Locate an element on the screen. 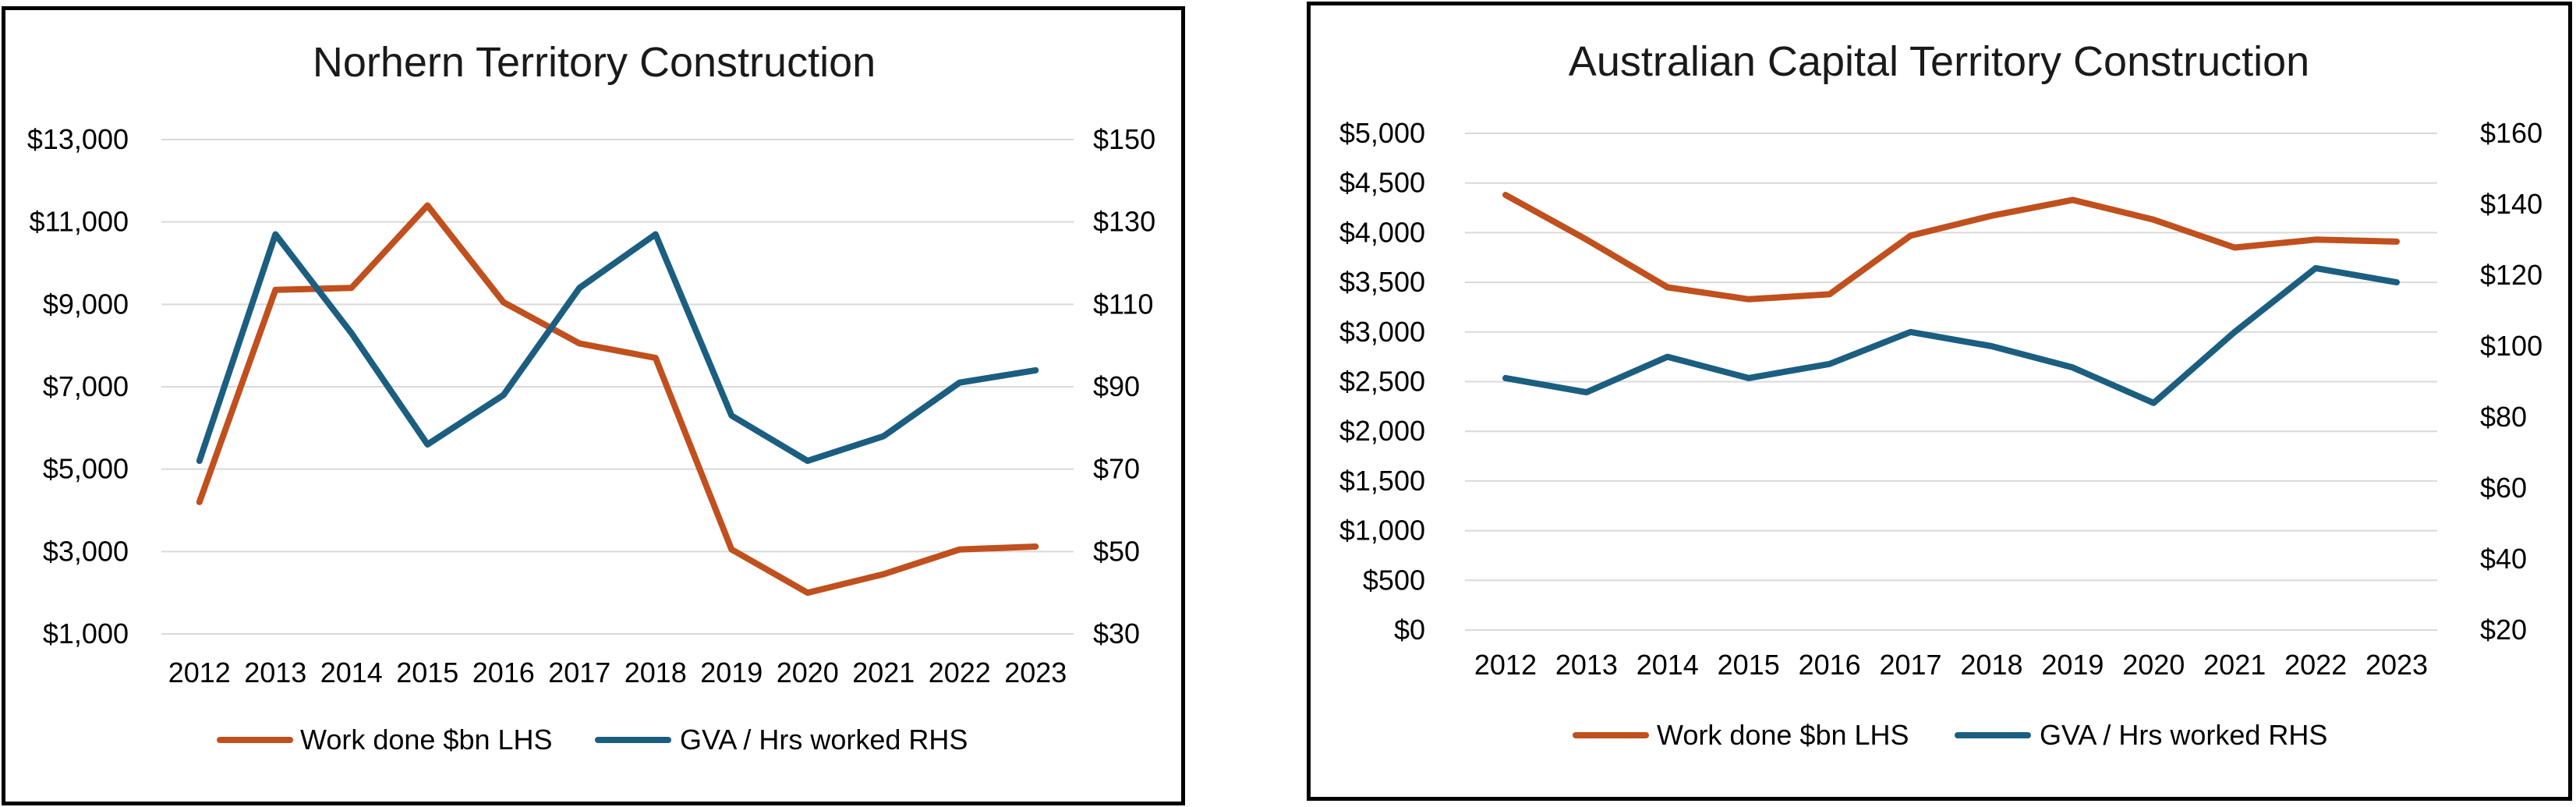 This screenshot has width=2576, height=807. right-axis-tick-label: $160 is located at coordinates (2511, 133).